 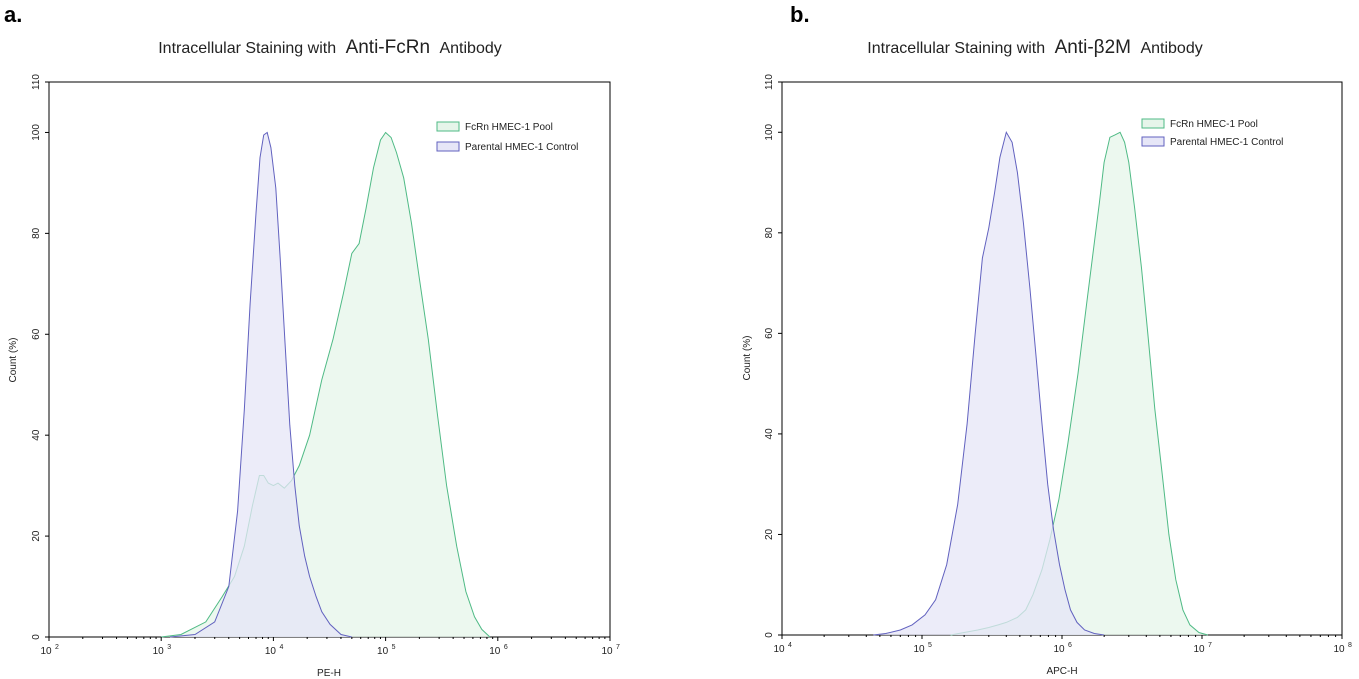 What do you see at coordinates (247, 48) in the screenshot?
I see `title-prefix-a: Intracellular Staining with` at bounding box center [247, 48].